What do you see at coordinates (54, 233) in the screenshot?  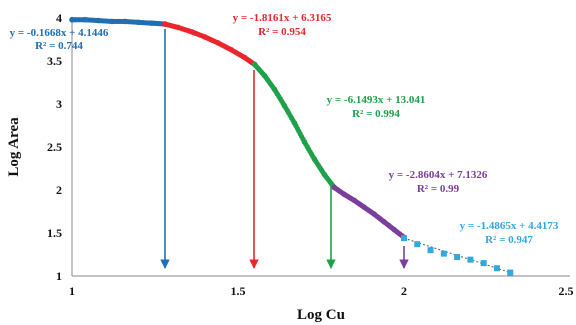 I see `y-tick-label: 1.5` at bounding box center [54, 233].